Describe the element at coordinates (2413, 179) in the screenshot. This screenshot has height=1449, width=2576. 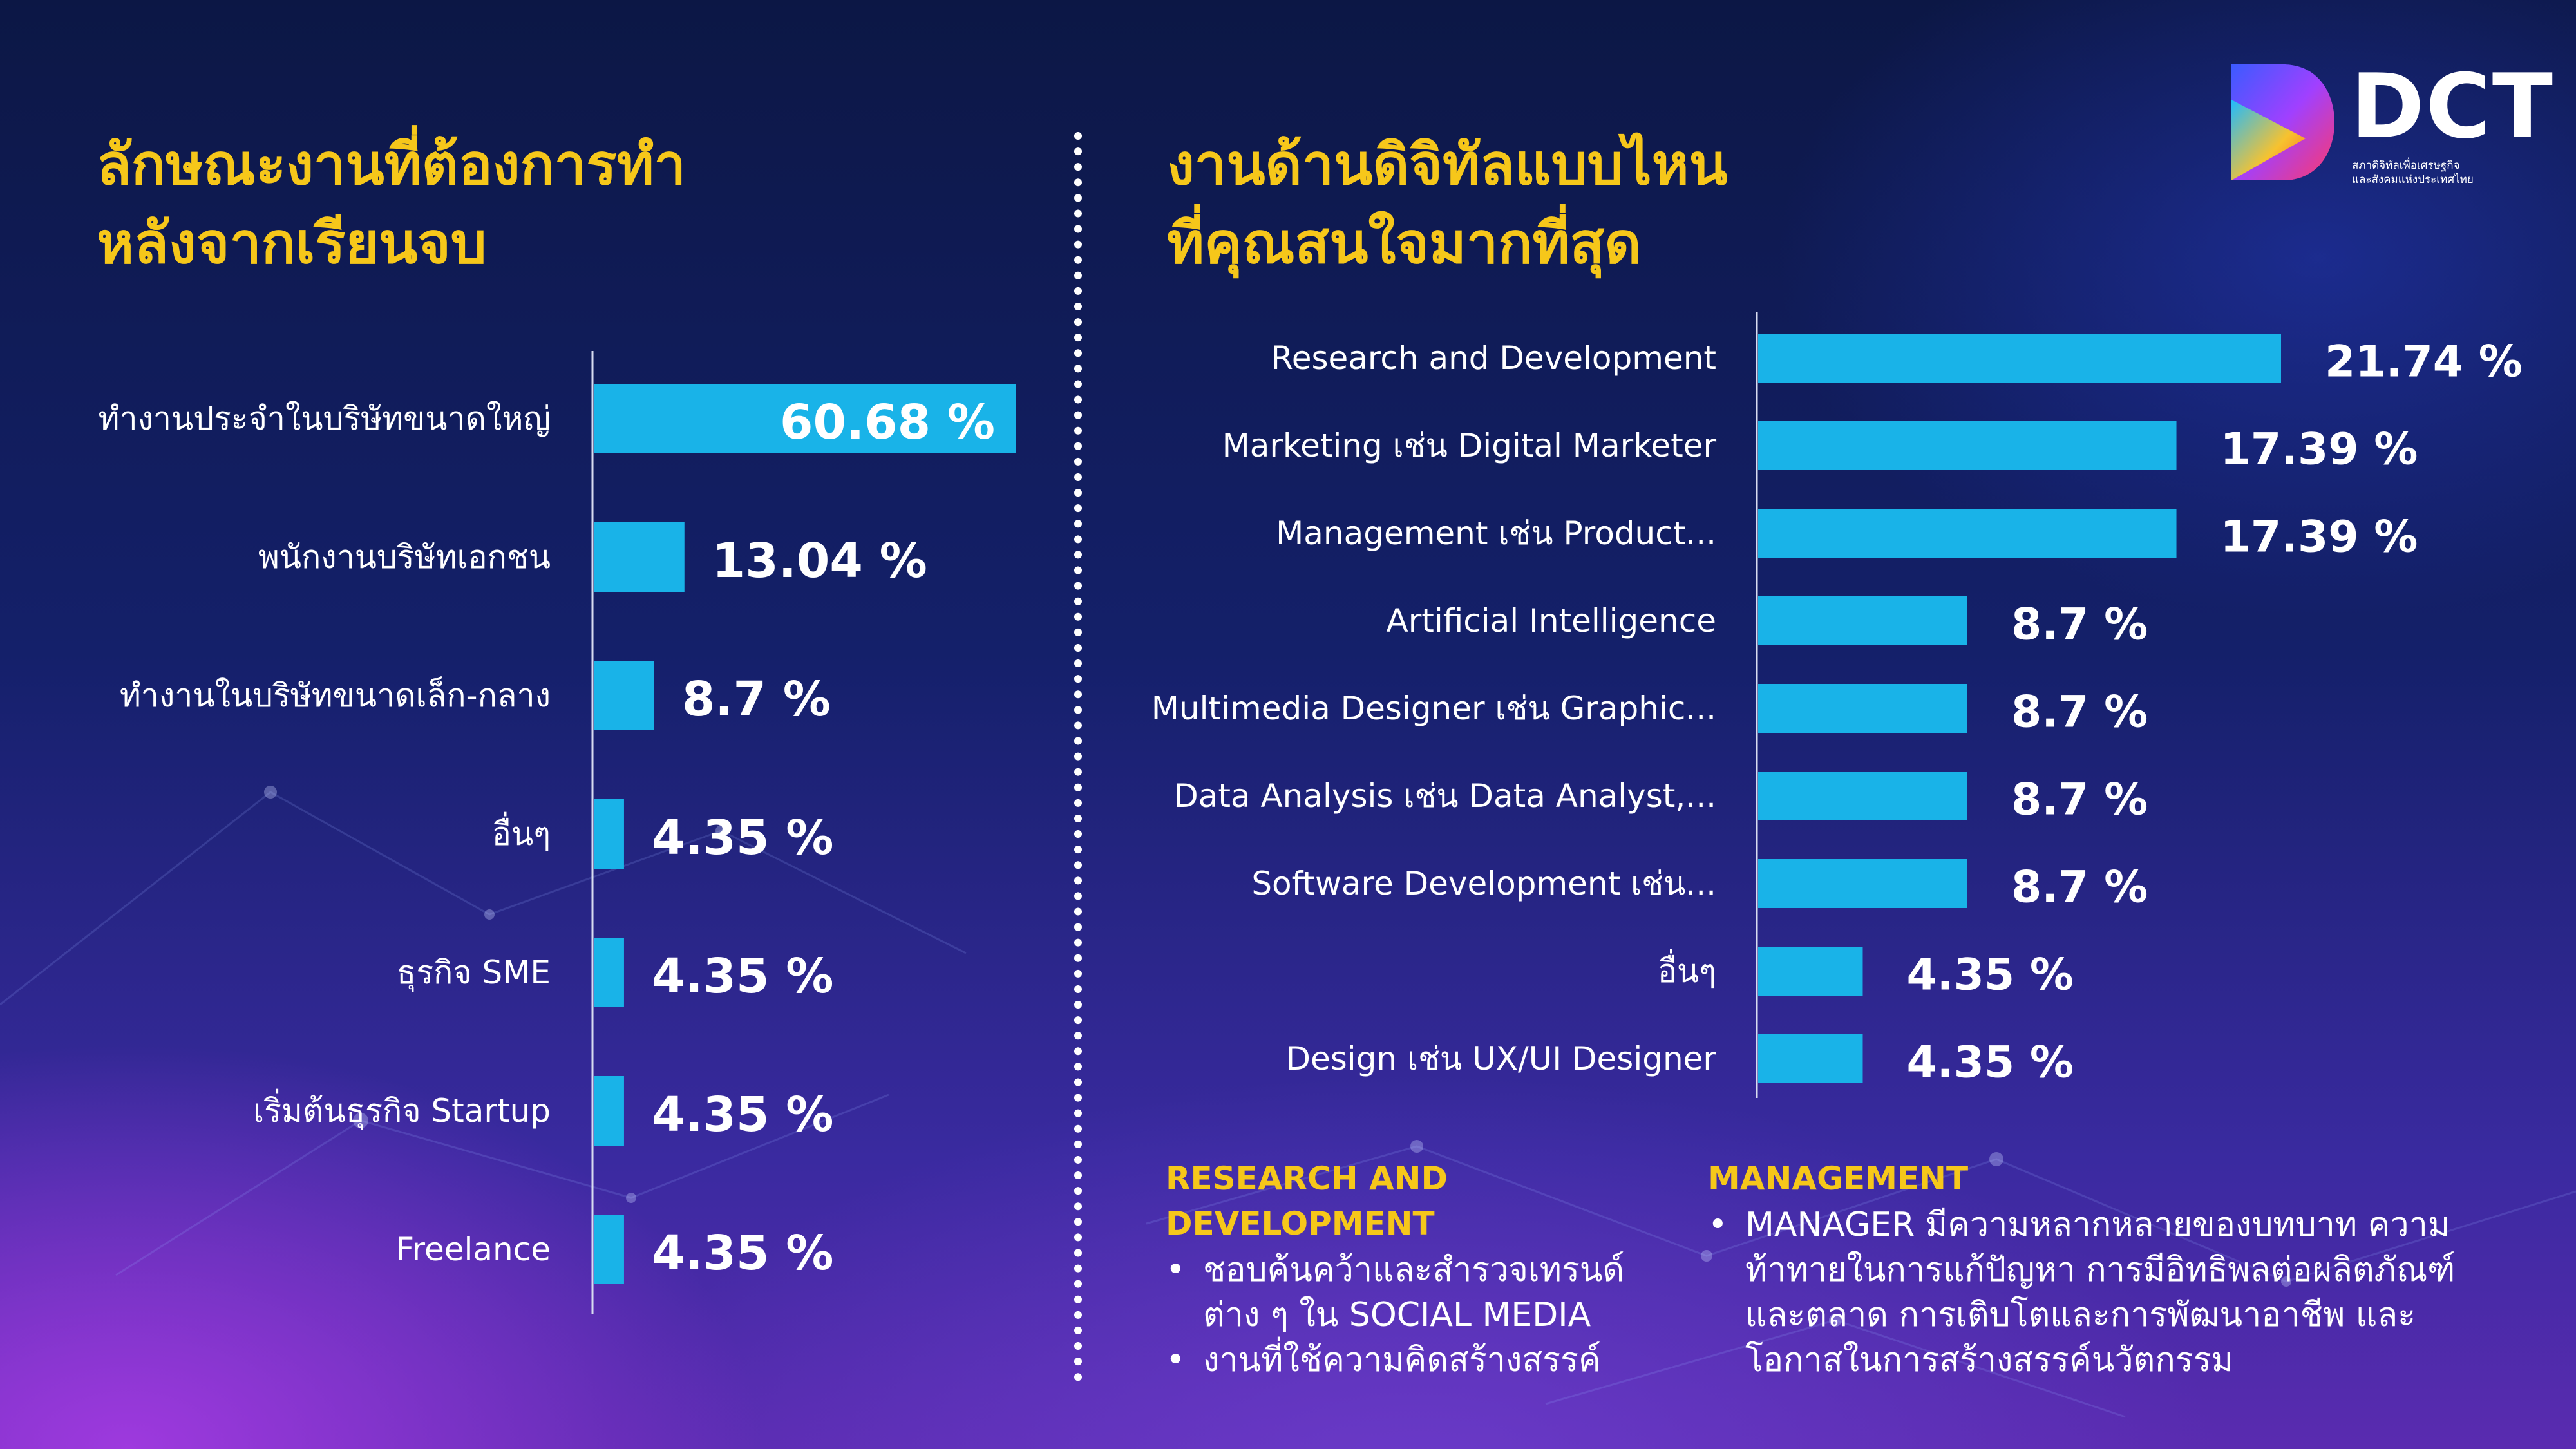
I see `brand-subtitle-line2: และสังคมแห่งประเทศไทย` at that location.